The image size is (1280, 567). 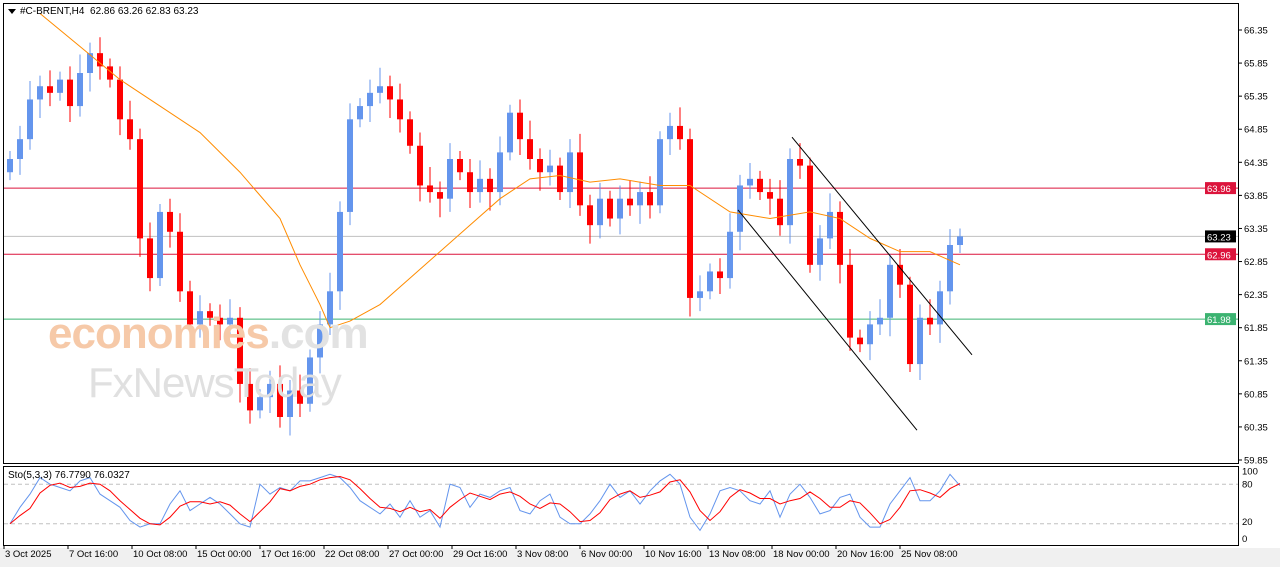 I want to click on fxnewstoday-watermark: FxNewsToday, so click(x=215, y=382).